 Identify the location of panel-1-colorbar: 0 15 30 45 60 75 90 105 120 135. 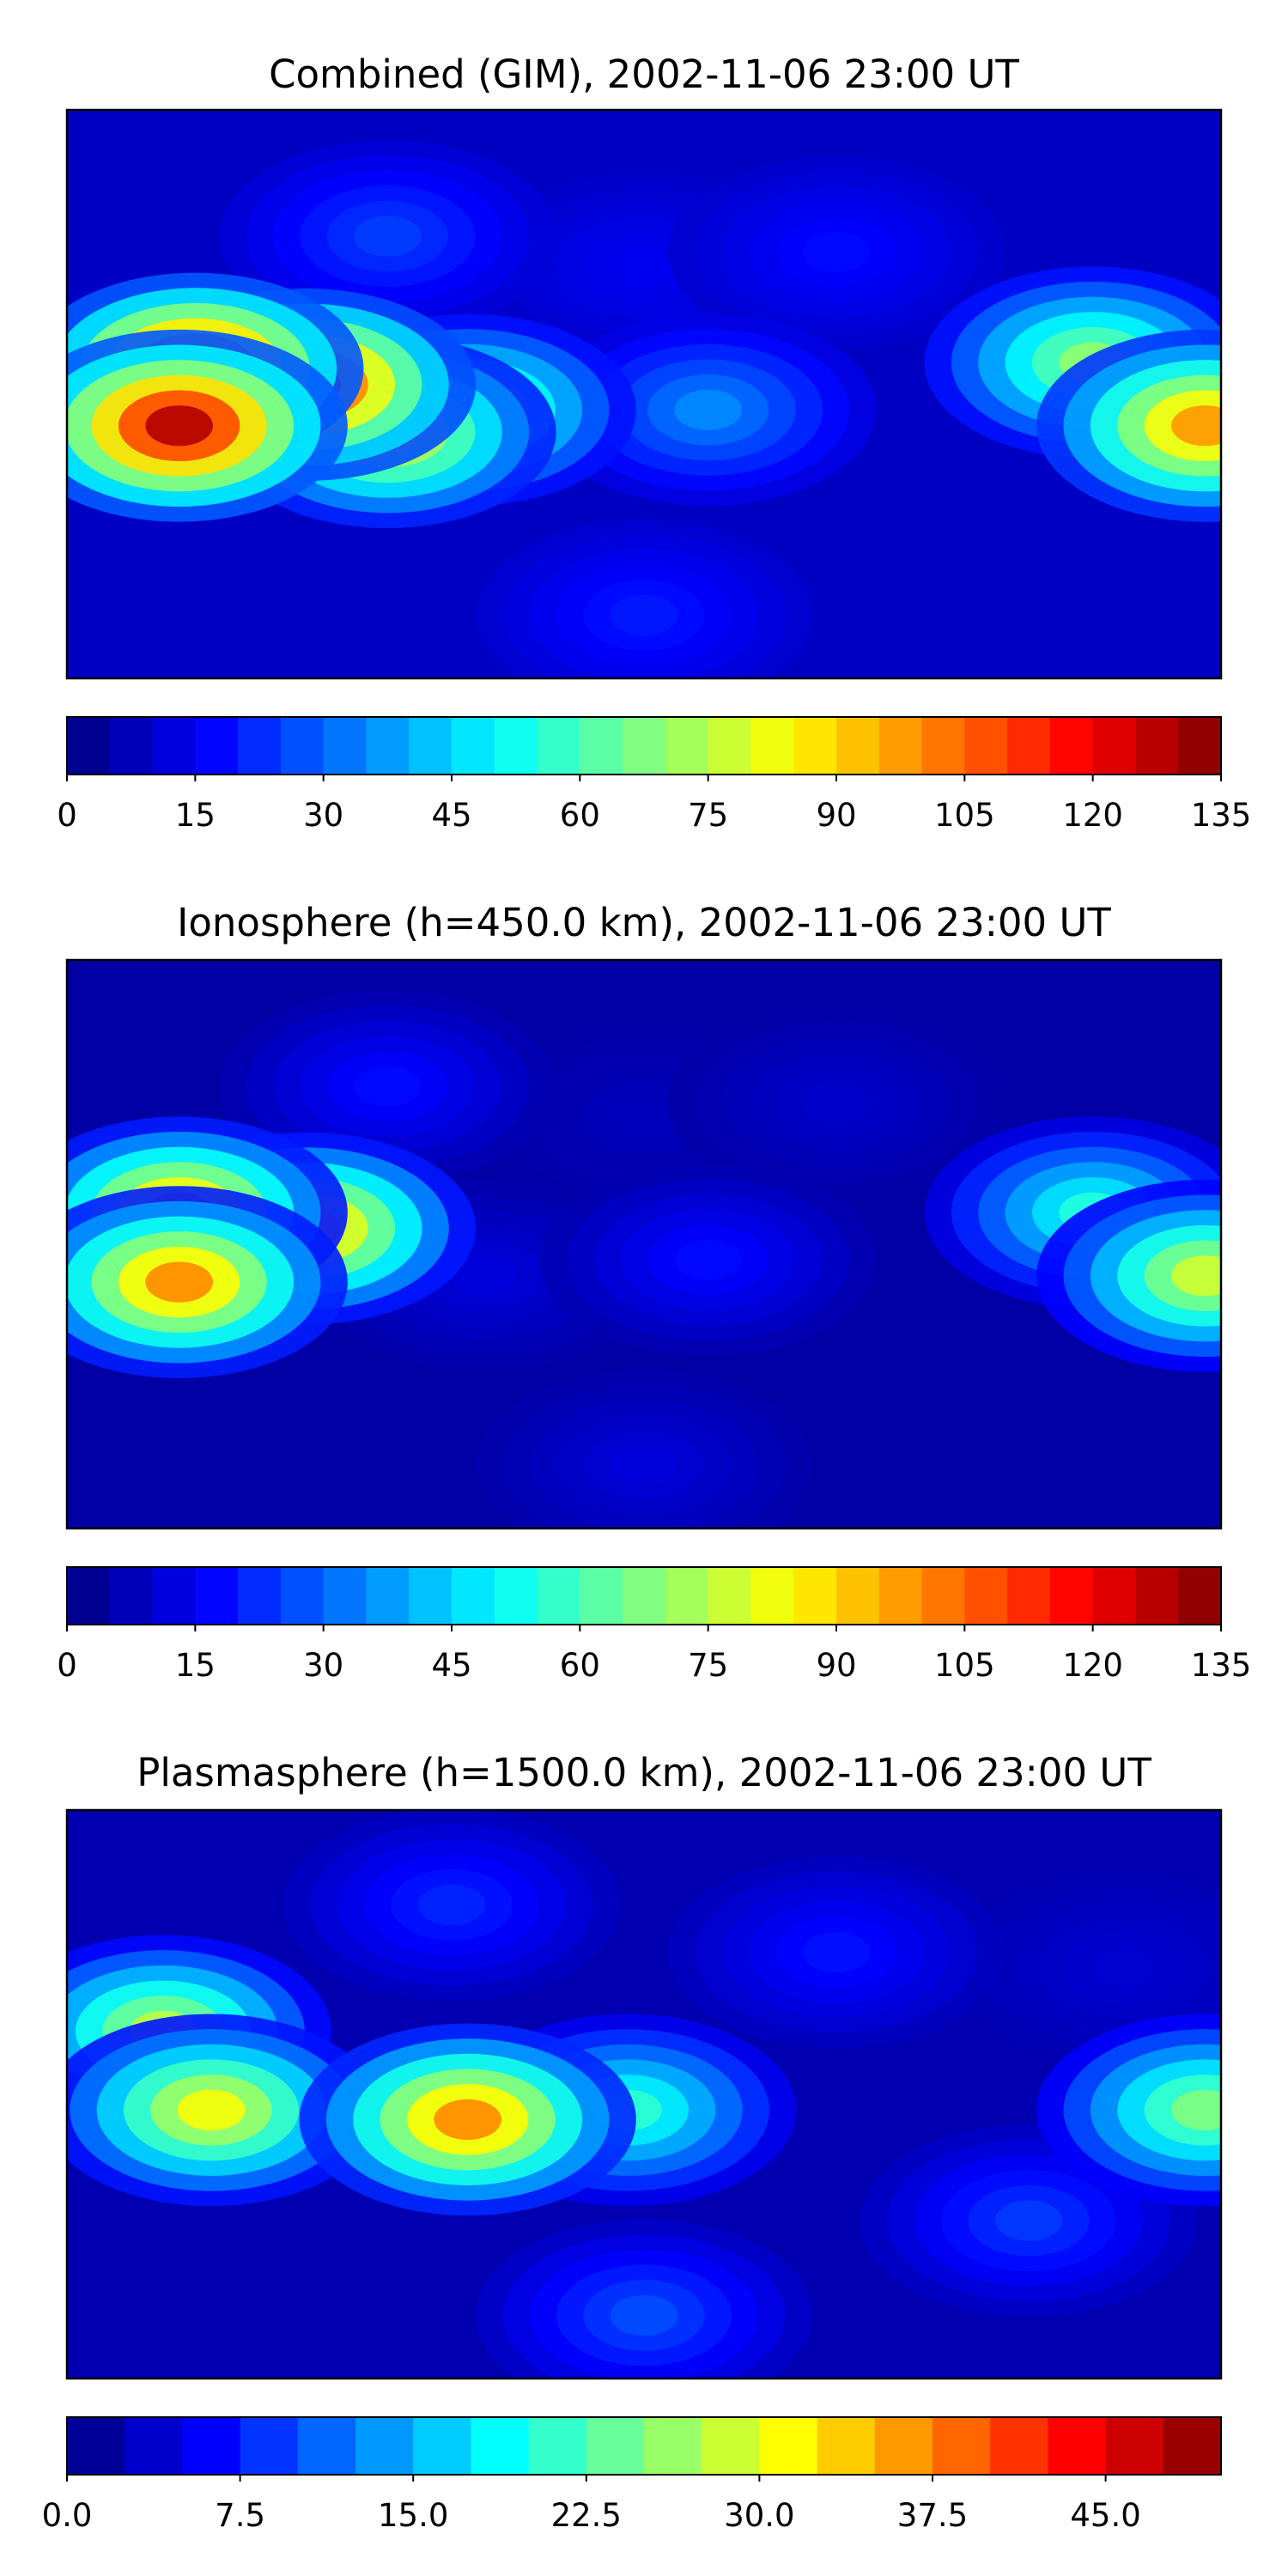
(654, 775).